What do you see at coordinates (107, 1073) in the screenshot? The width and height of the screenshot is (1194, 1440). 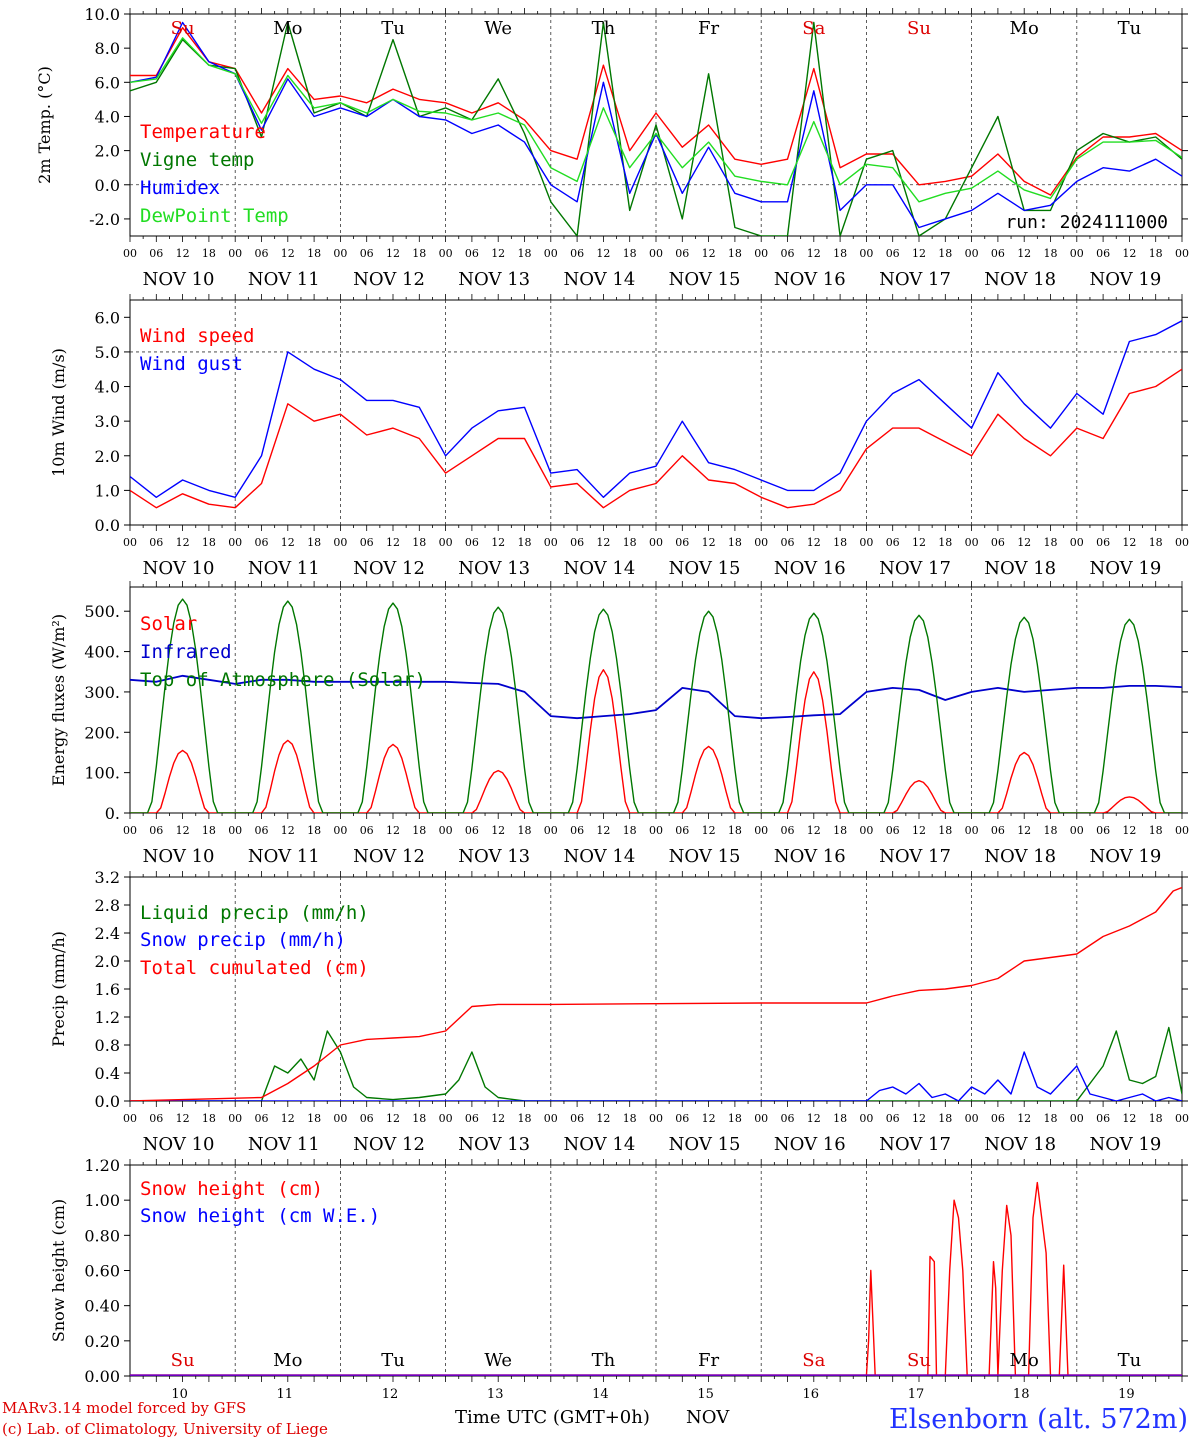 I see `y-tick-label: 0.4` at bounding box center [107, 1073].